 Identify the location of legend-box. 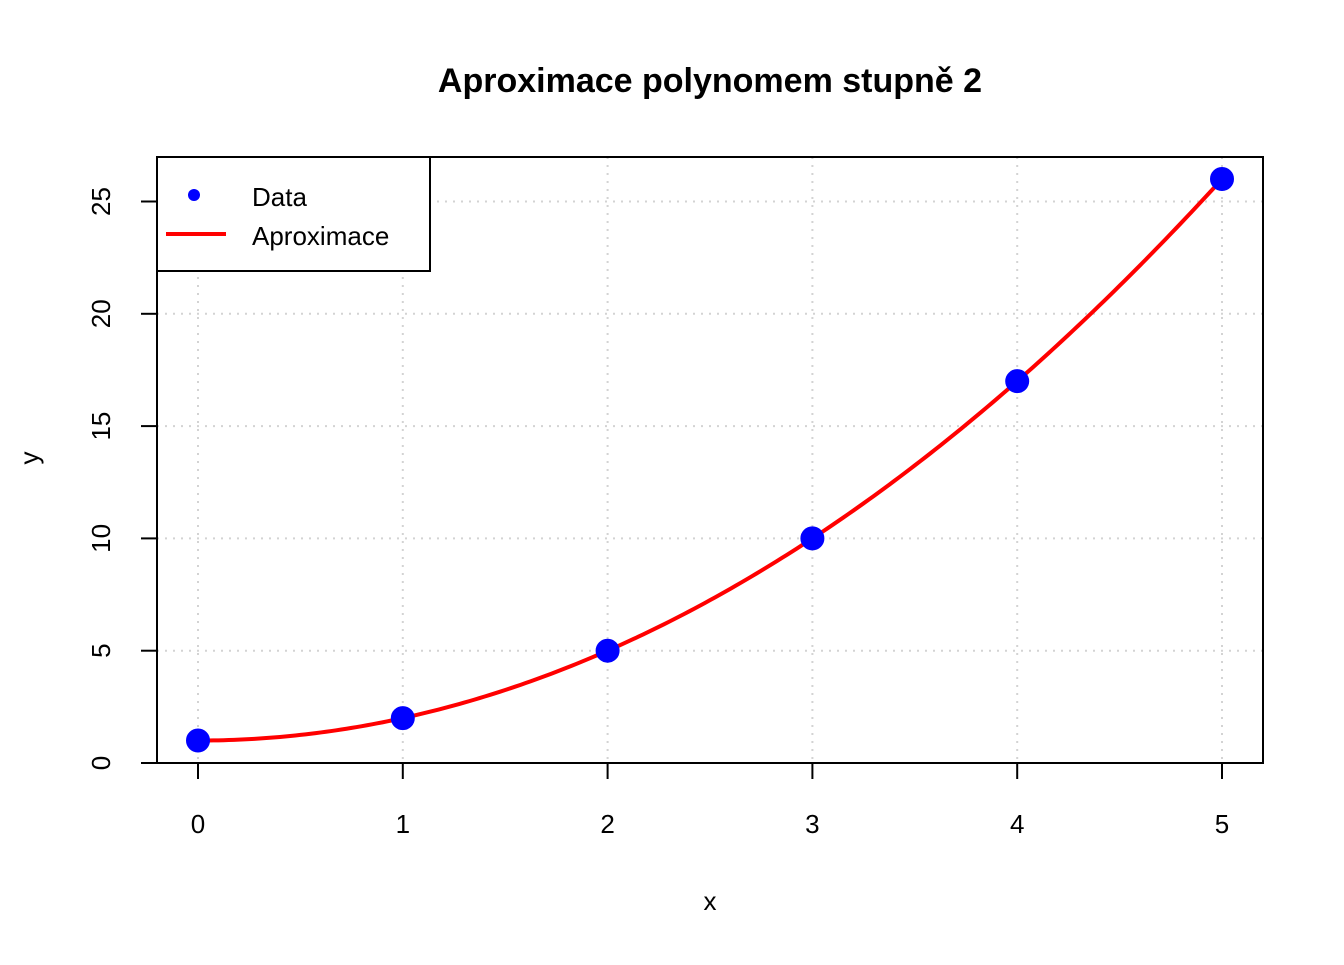
(293, 214).